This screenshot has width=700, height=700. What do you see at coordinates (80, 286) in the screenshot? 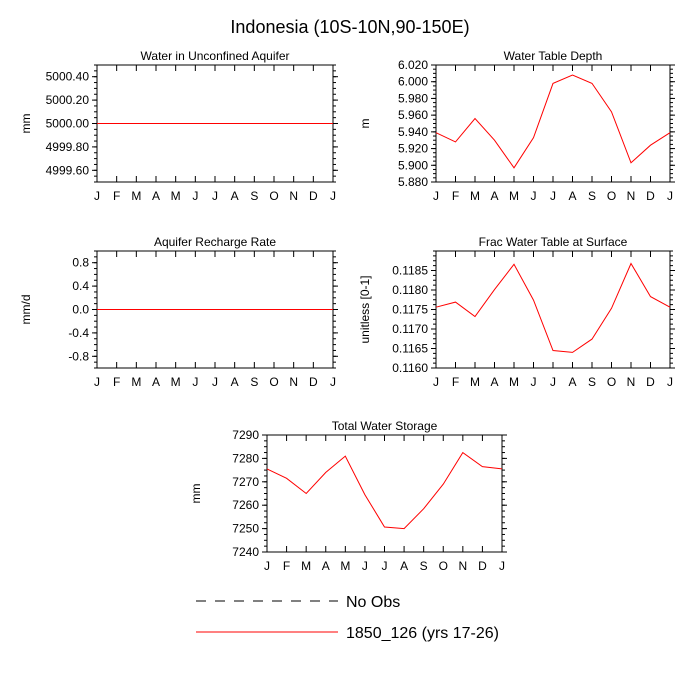
I see `y-tick-label: 0.4` at bounding box center [80, 286].